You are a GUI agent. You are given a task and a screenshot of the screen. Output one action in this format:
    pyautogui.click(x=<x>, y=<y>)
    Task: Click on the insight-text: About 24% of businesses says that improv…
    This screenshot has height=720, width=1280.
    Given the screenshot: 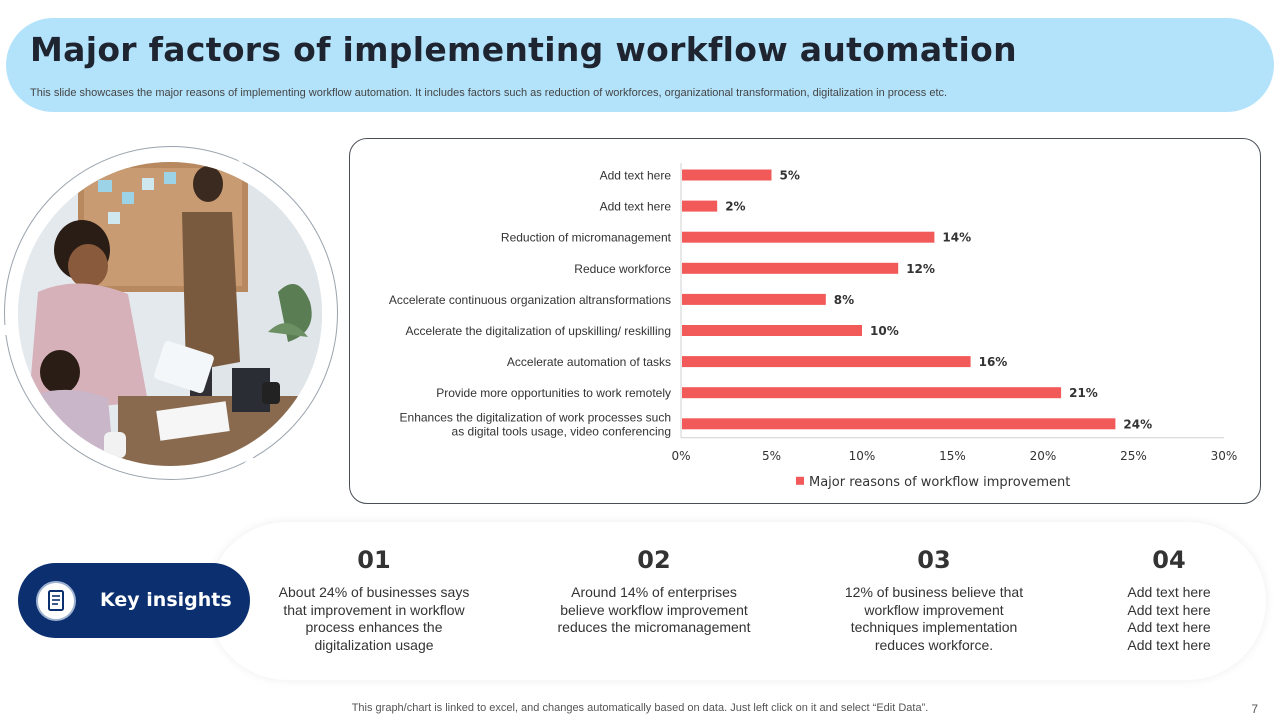 What is the action you would take?
    pyautogui.click(x=374, y=618)
    